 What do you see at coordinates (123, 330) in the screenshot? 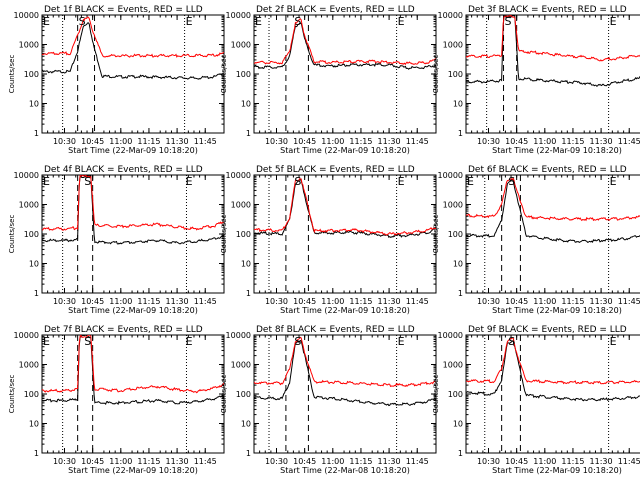
I see `panel-title: Det 7f BLACK = Events, RED = LLD` at bounding box center [123, 330].